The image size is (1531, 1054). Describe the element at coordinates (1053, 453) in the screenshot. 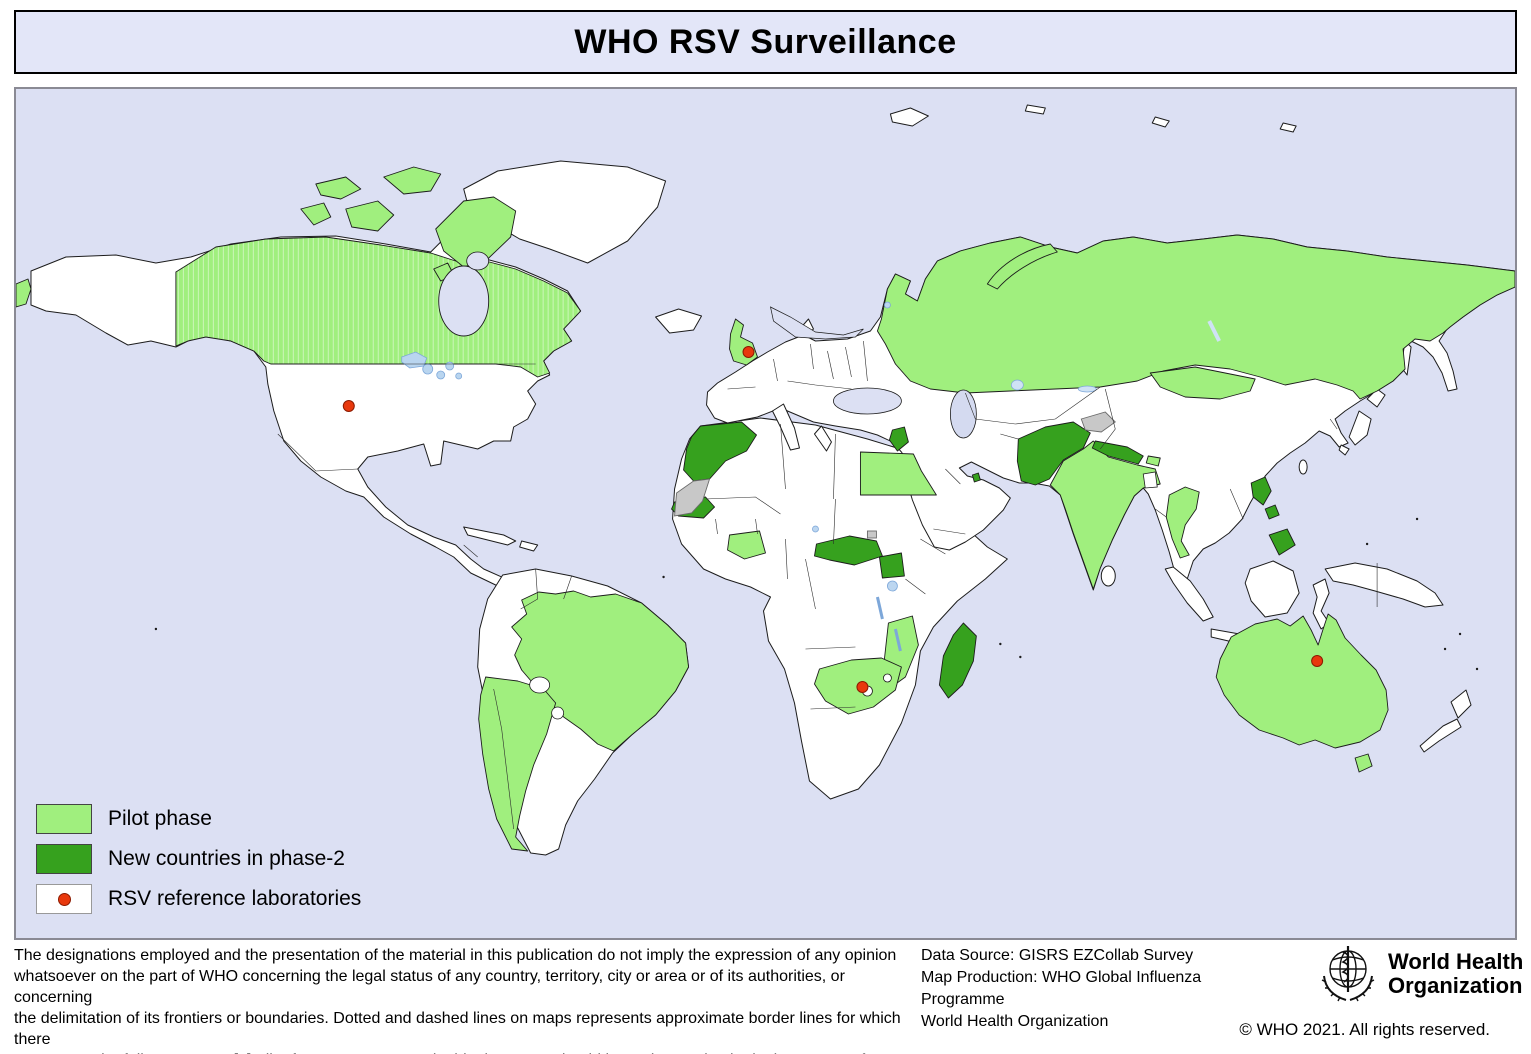

I see `country-pakistan` at that location.